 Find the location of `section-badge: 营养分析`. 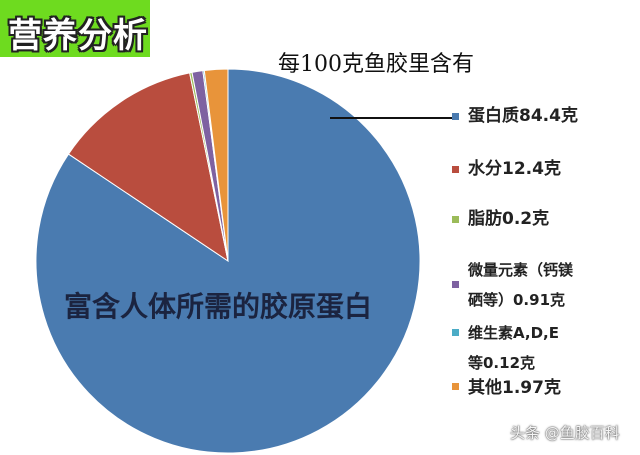

section-badge: 营养分析 is located at coordinates (75, 28).